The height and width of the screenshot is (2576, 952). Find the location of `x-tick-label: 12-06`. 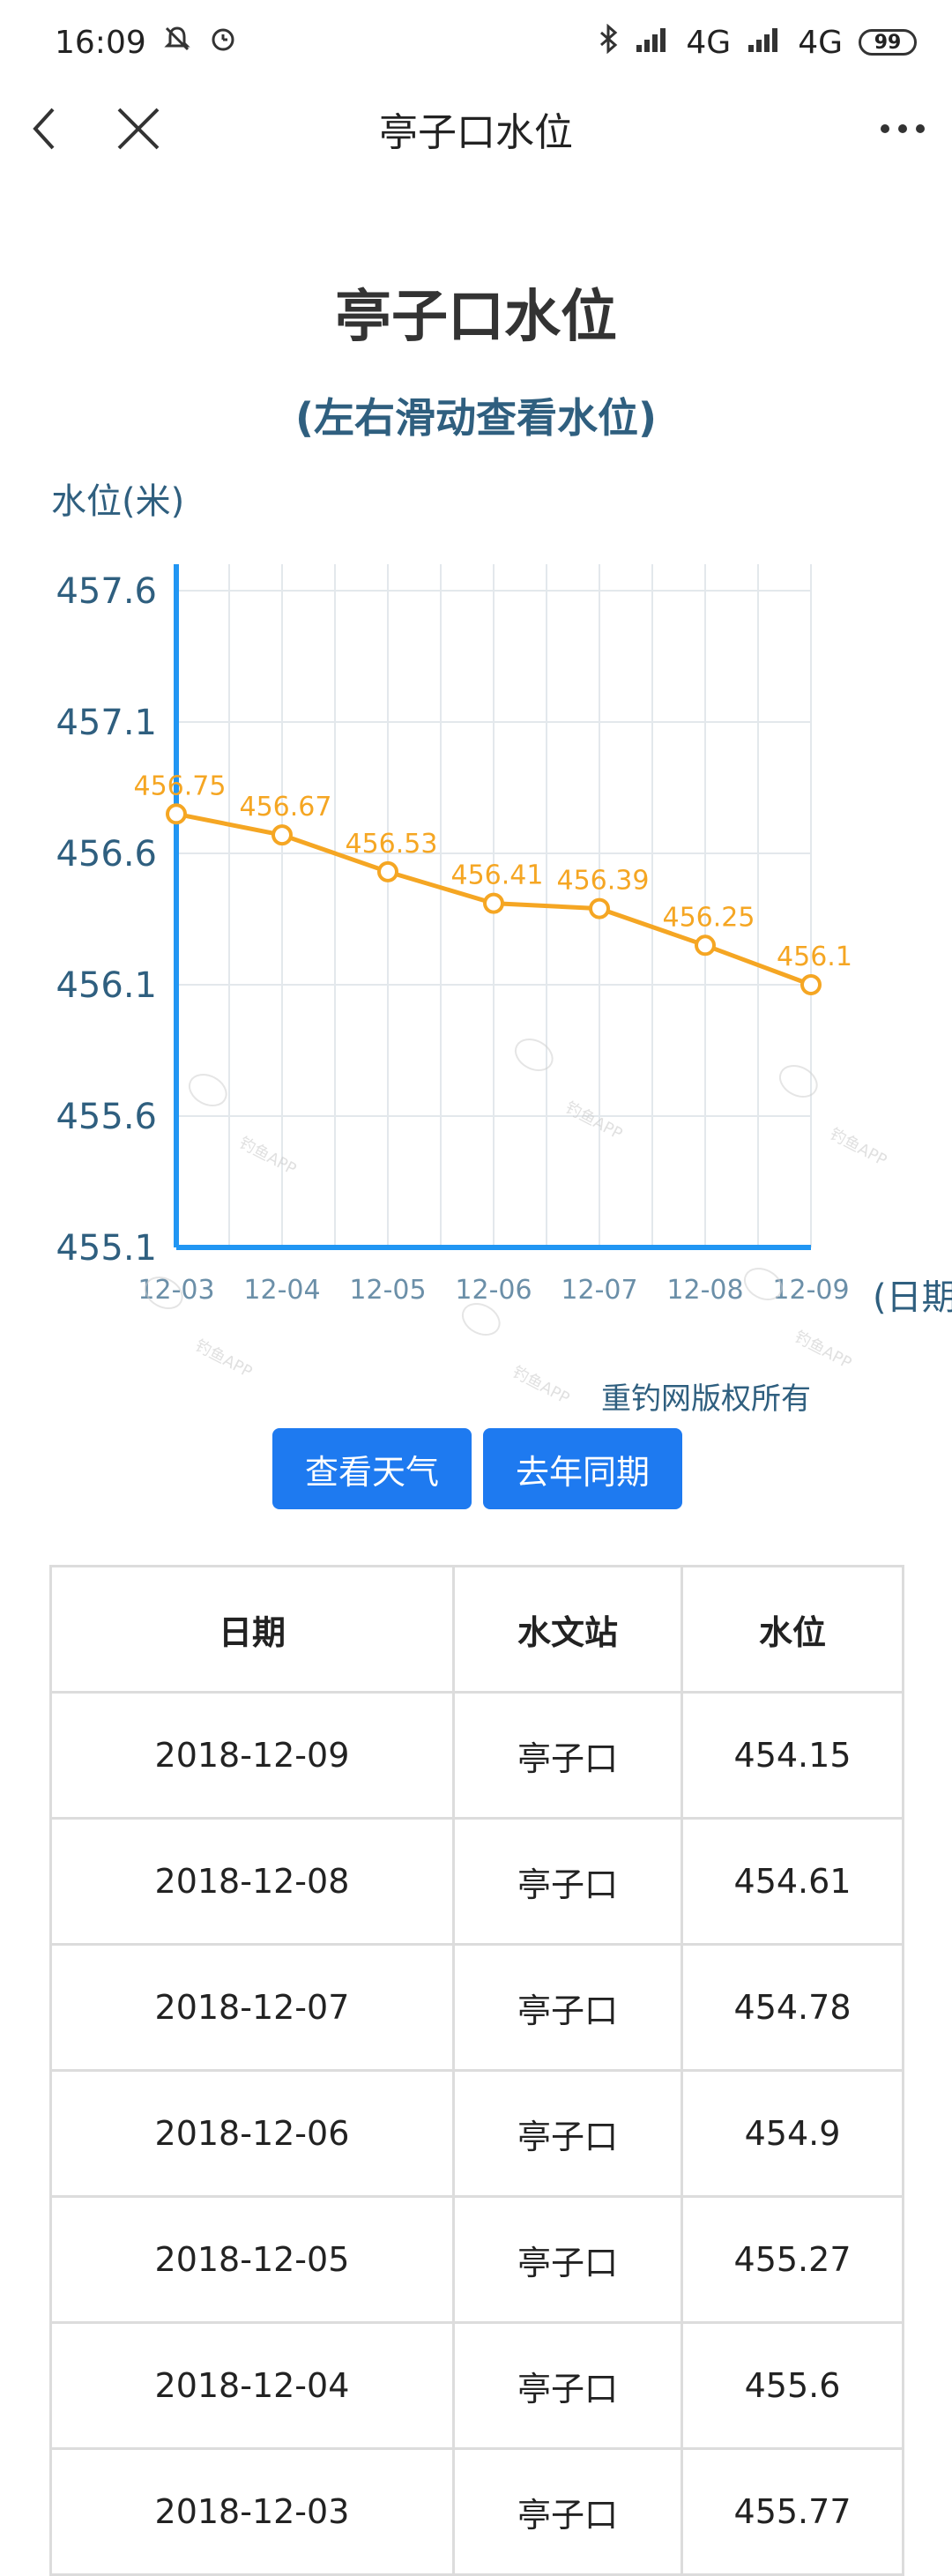

x-tick-label: 12-06 is located at coordinates (494, 1290).